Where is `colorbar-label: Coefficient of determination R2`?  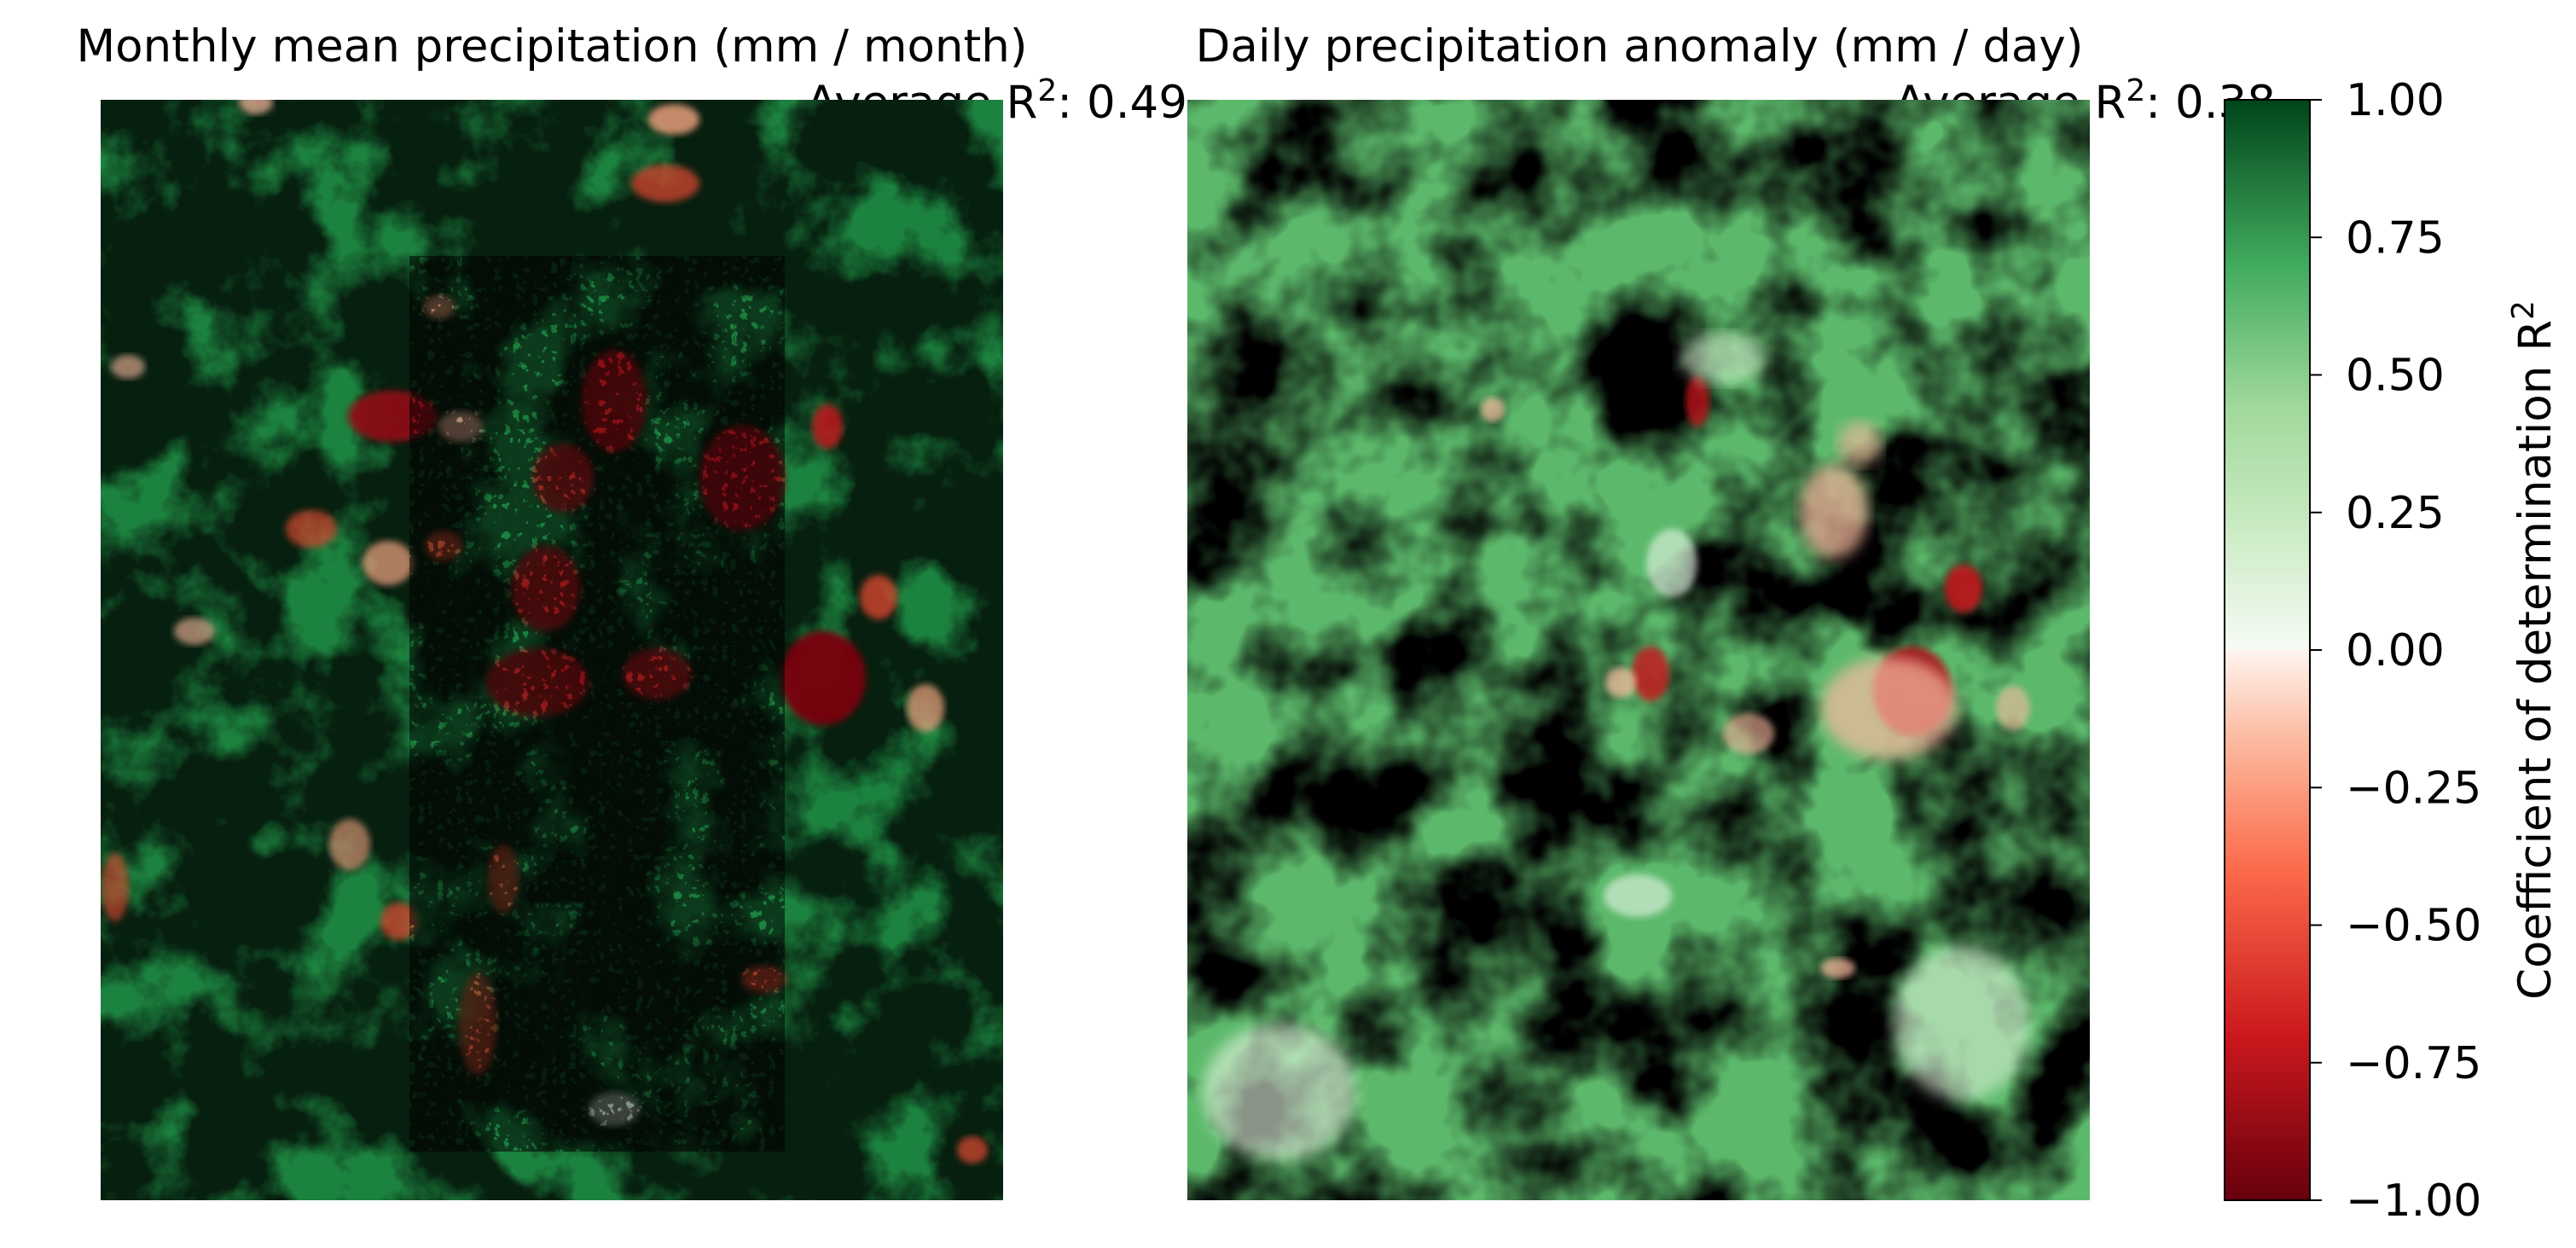 colorbar-label: Coefficient of determination R2 is located at coordinates (2533, 650).